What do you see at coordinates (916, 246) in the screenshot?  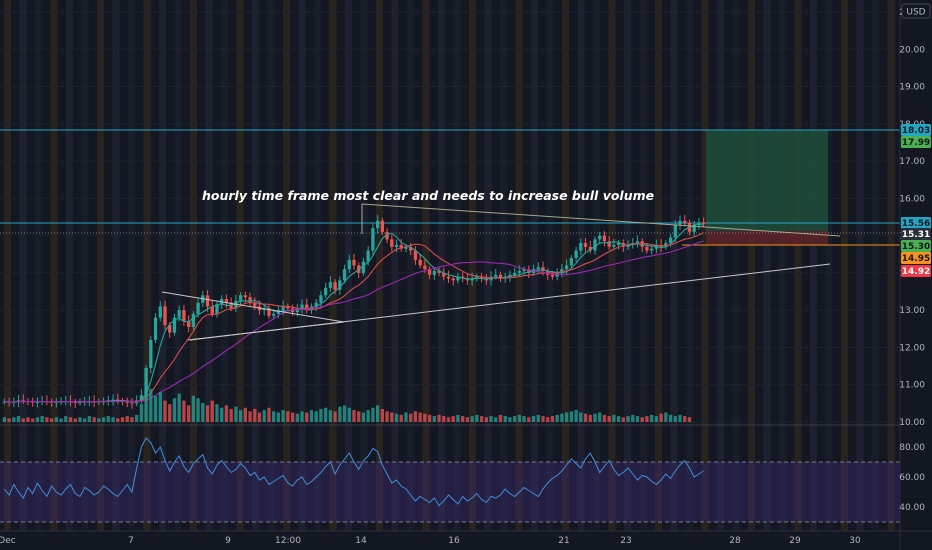 I see `price-badge` at bounding box center [916, 246].